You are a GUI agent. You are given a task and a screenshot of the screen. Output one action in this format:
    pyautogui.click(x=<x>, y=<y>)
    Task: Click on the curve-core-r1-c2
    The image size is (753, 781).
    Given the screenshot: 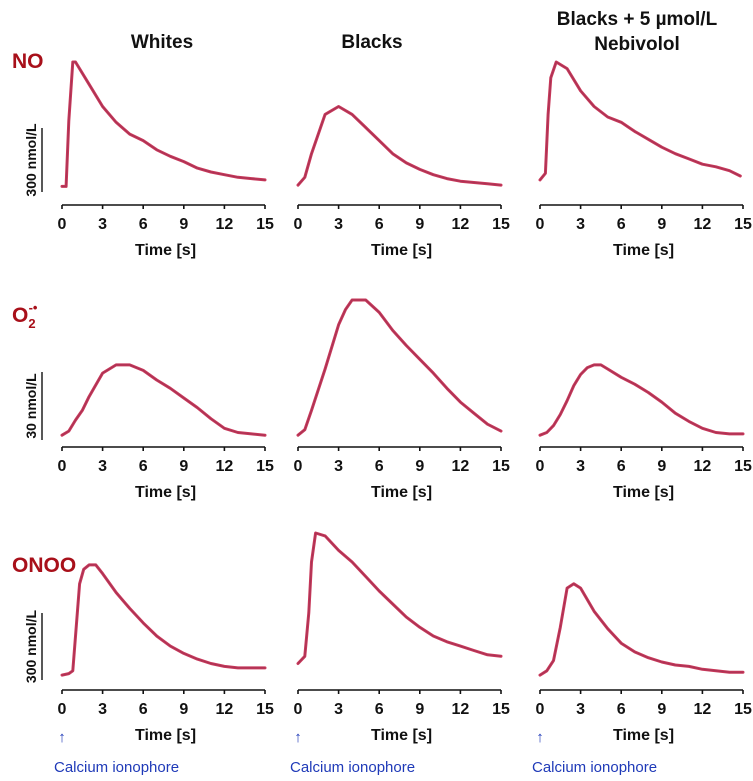 What is the action you would take?
    pyautogui.click(x=641, y=400)
    